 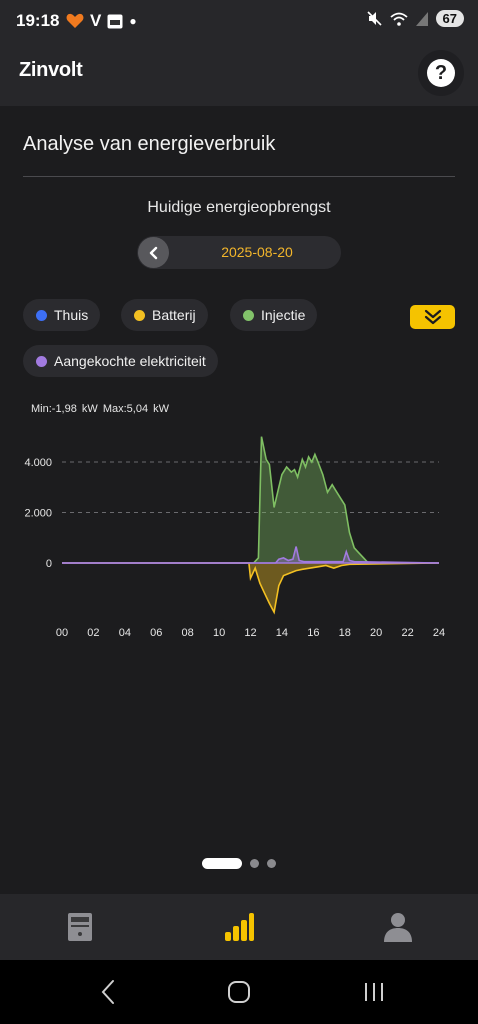 I want to click on help-icon: ?, so click(x=441, y=73).